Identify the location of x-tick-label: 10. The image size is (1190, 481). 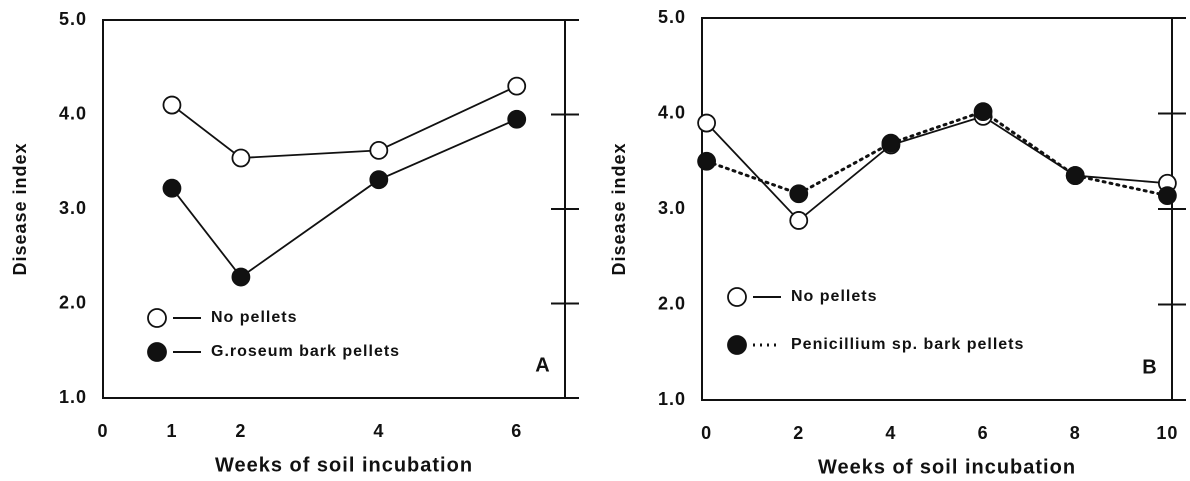
(1167, 433).